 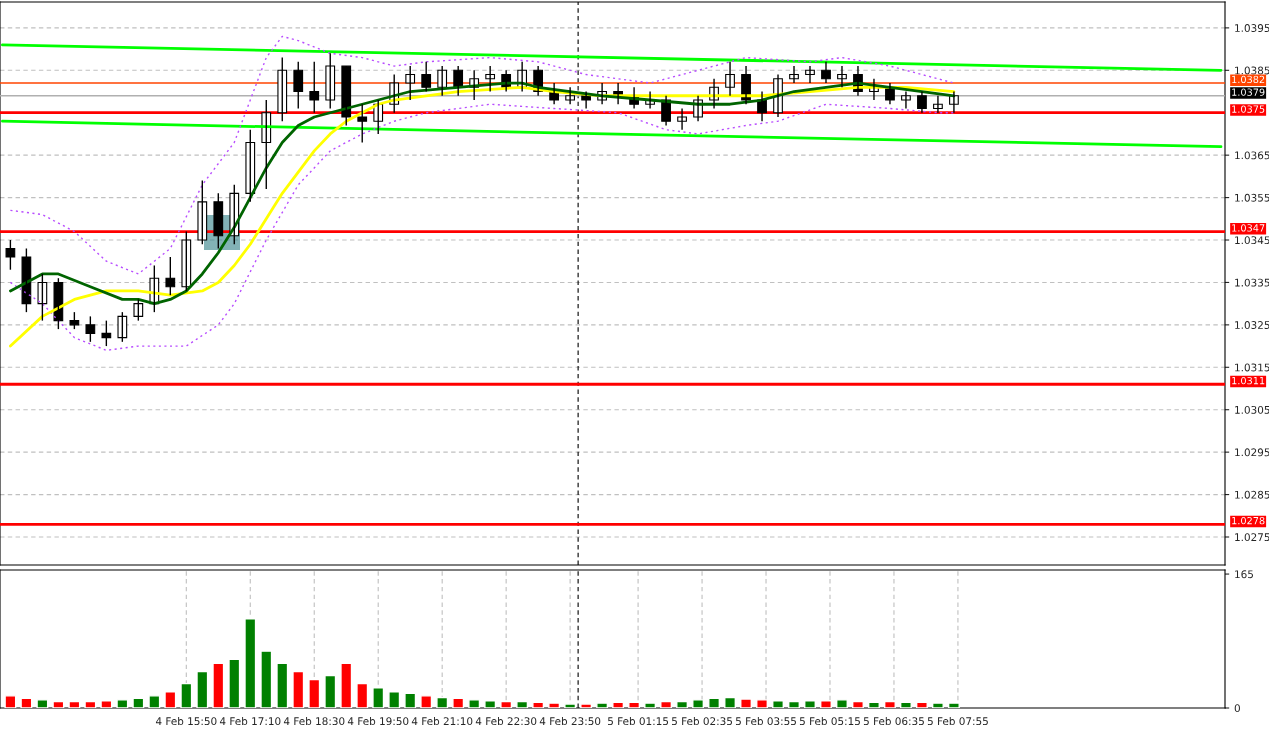 What do you see at coordinates (1252, 282) in the screenshot?
I see `y-tick-label: 1.0335` at bounding box center [1252, 282].